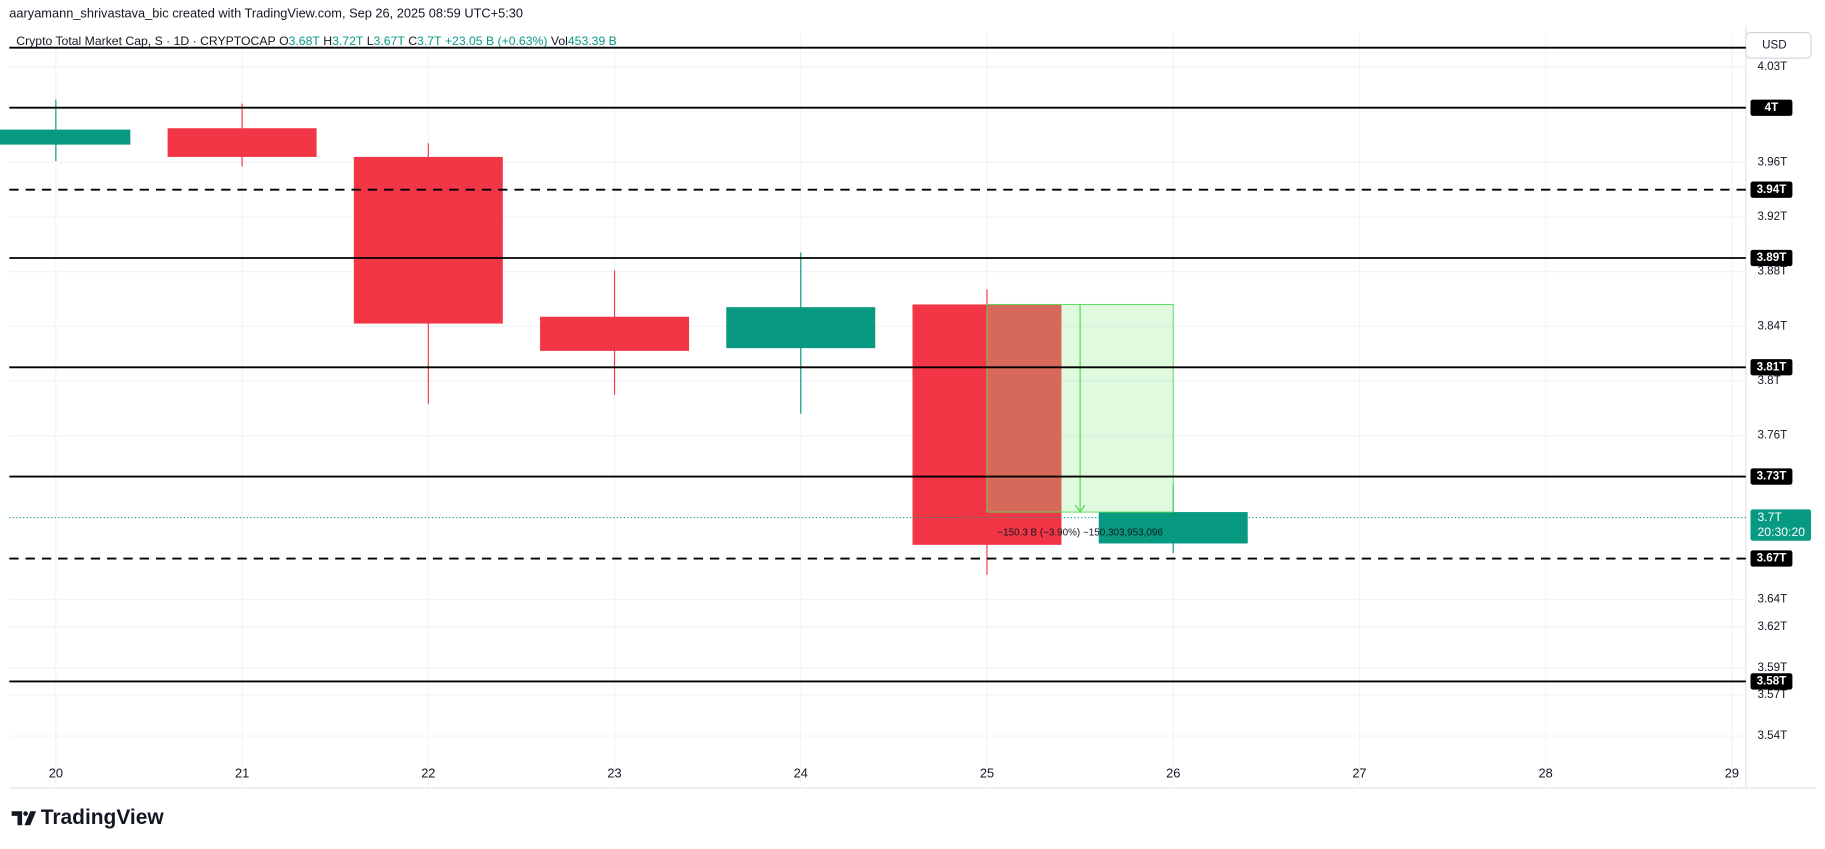 This screenshot has width=1825, height=849. What do you see at coordinates (428, 772) in the screenshot?
I see `x-tick-label: 22` at bounding box center [428, 772].